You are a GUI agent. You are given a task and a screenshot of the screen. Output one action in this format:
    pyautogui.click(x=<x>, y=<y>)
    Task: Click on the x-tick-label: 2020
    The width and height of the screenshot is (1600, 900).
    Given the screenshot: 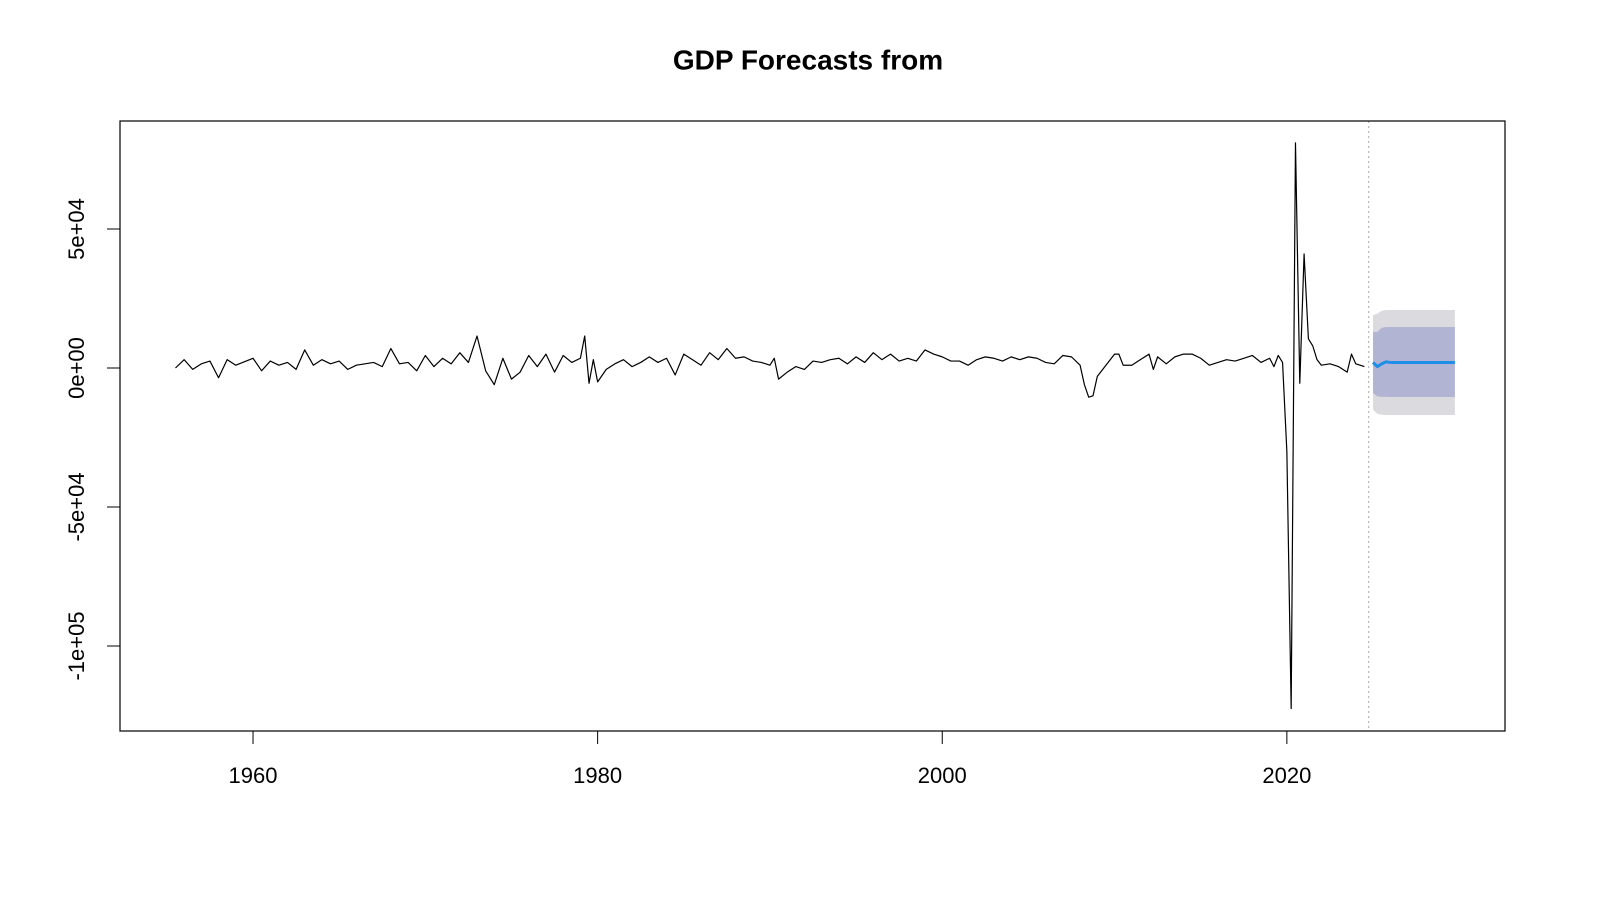 What is the action you would take?
    pyautogui.click(x=1286, y=775)
    